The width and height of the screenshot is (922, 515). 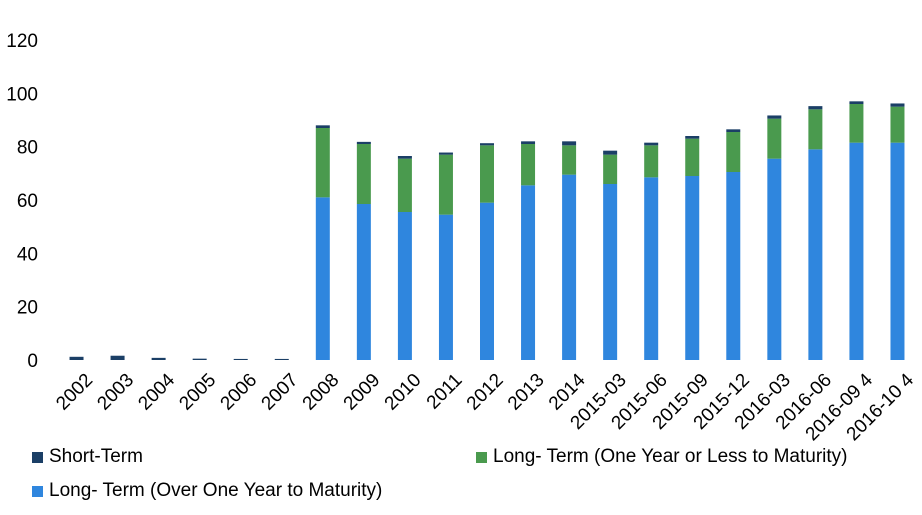 I want to click on x-tick-label: 2006, so click(x=239, y=392).